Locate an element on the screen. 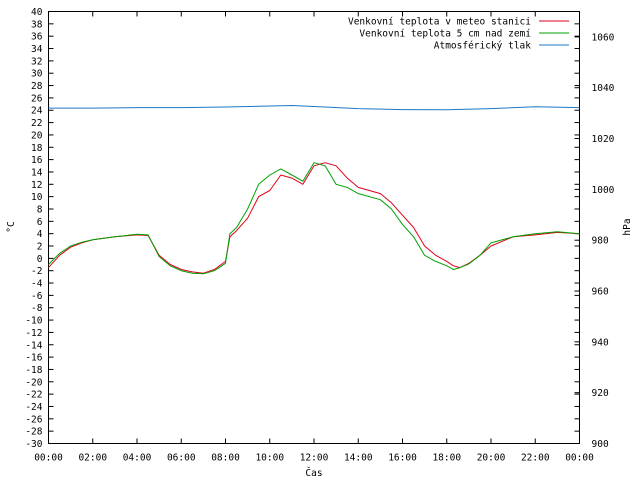  y-left-tick-label: 18 is located at coordinates (37, 148).